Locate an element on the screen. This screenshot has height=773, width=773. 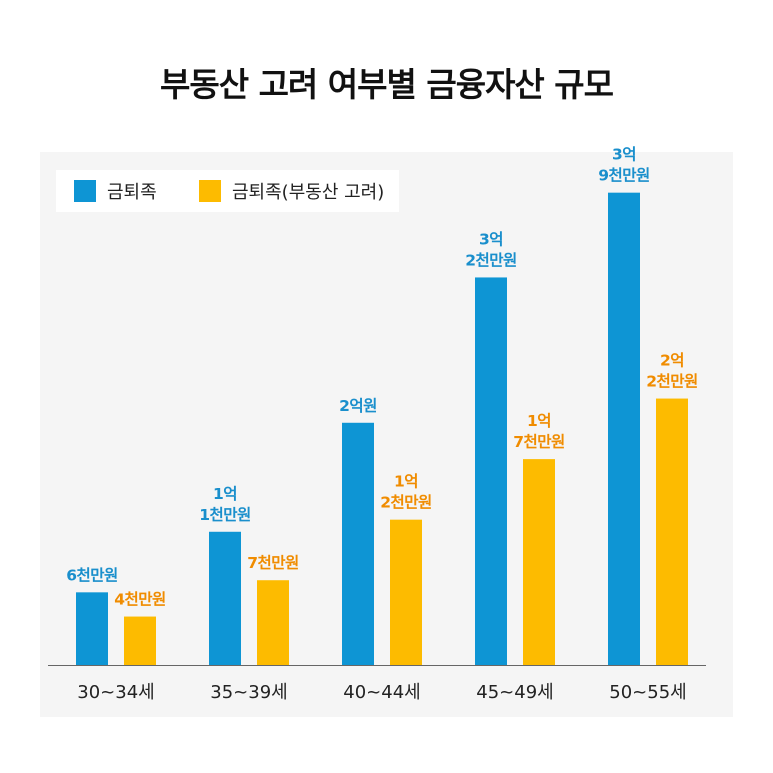
value-label-series2-2: 7천만원 is located at coordinates (273, 563).